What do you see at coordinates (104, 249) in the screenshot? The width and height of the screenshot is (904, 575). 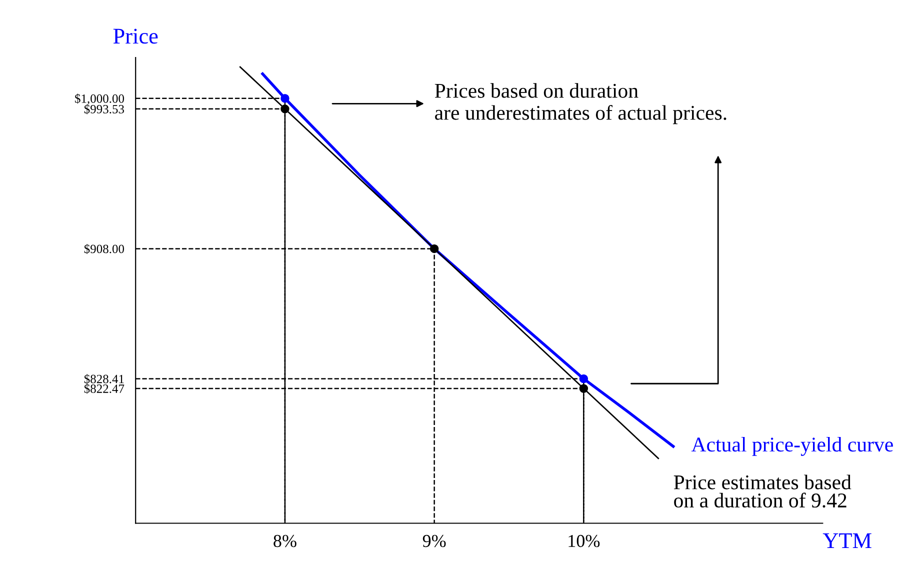 I see `y-tick-label: $908.00` at bounding box center [104, 249].